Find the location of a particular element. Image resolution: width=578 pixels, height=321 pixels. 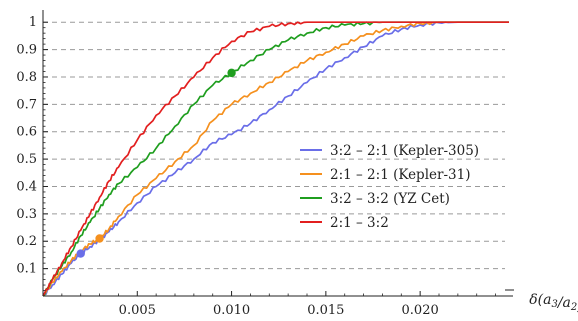

y-tick-label: 0.2 is located at coordinates (26, 241).